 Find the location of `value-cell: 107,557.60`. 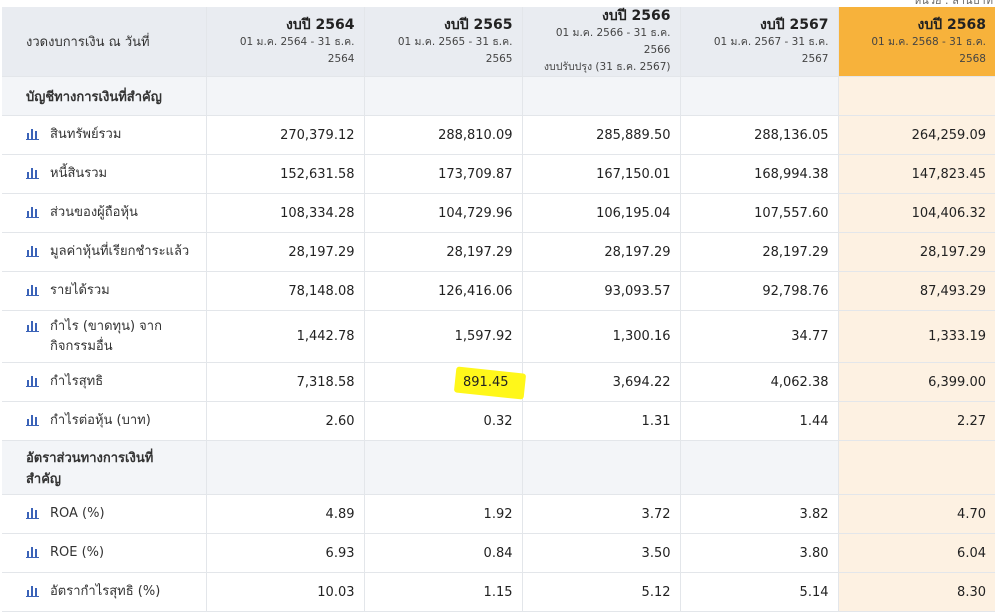

value-cell: 107,557.60 is located at coordinates (758, 213).